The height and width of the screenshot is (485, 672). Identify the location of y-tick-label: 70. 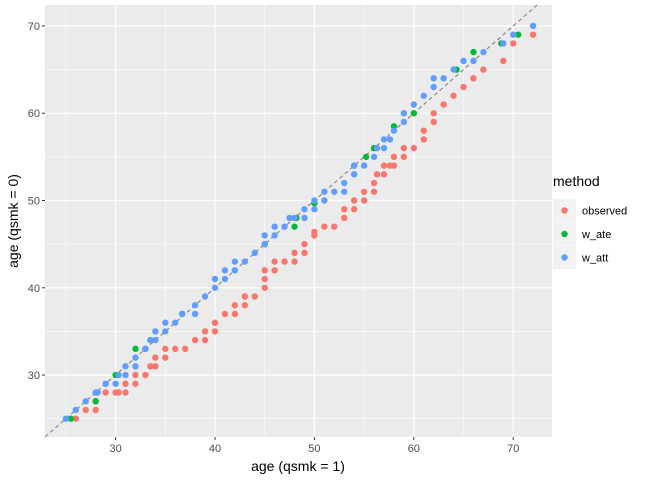
(34, 27).